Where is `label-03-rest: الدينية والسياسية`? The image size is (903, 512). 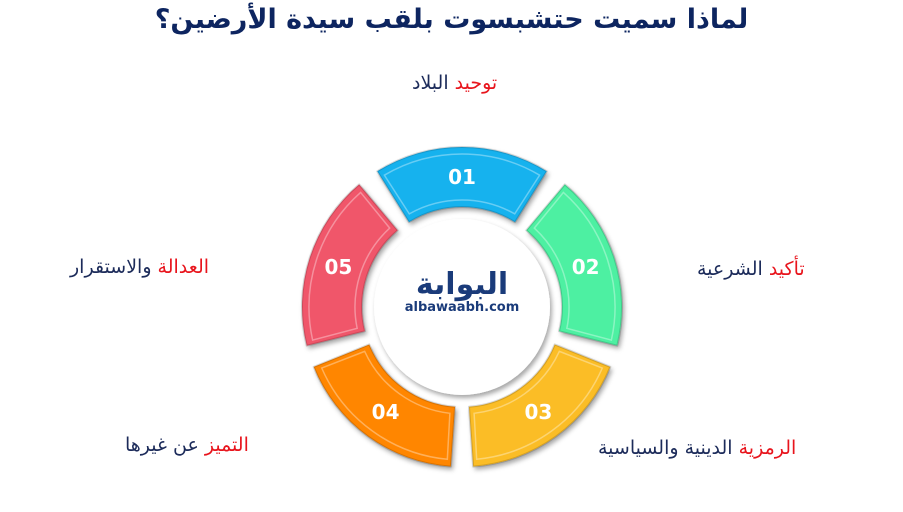 label-03-rest: الدينية والسياسية is located at coordinates (665, 448).